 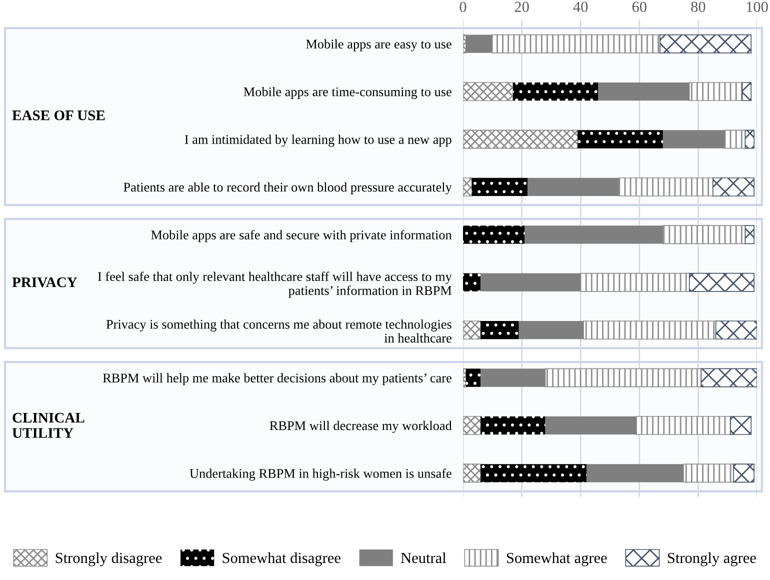 I want to click on x-tick-label: 20, so click(x=521, y=7).